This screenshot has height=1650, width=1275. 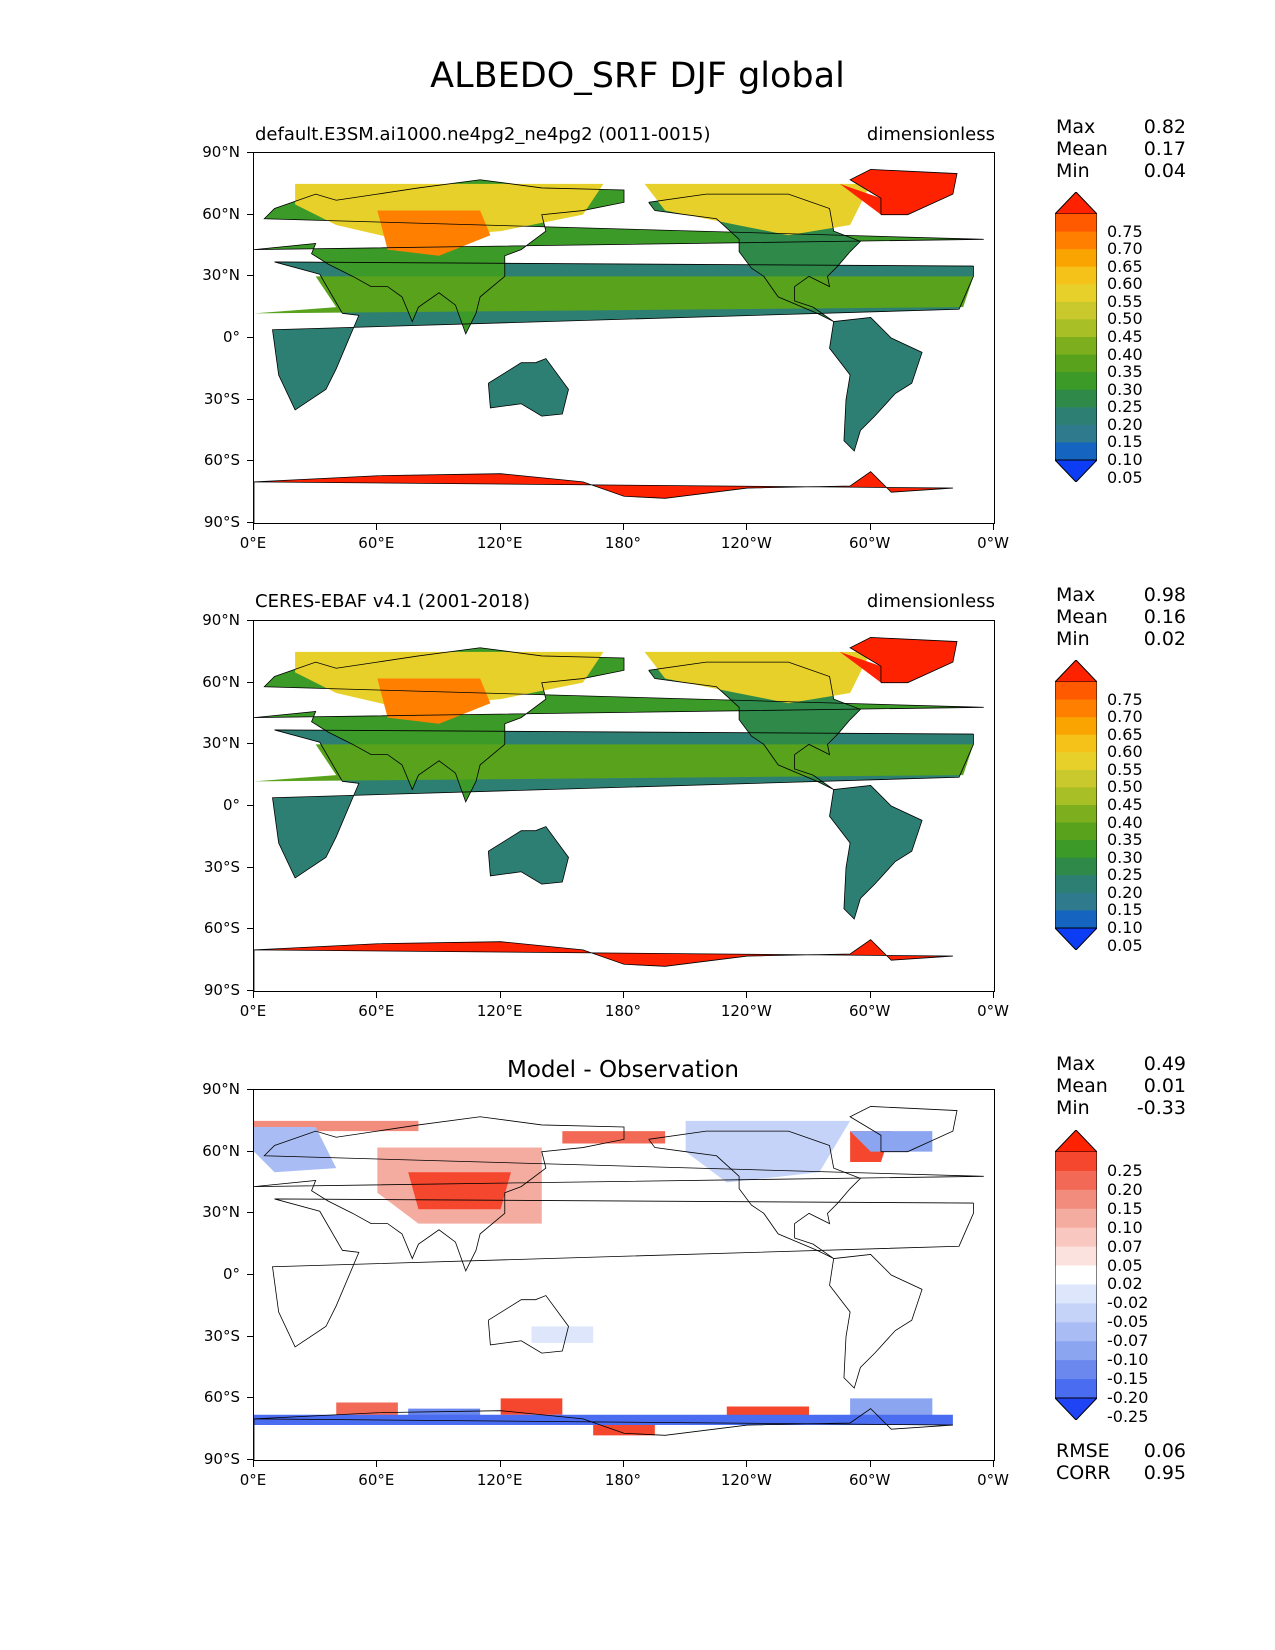 What do you see at coordinates (1125, 1284) in the screenshot?
I see `colorbar-label: 0.02` at bounding box center [1125, 1284].